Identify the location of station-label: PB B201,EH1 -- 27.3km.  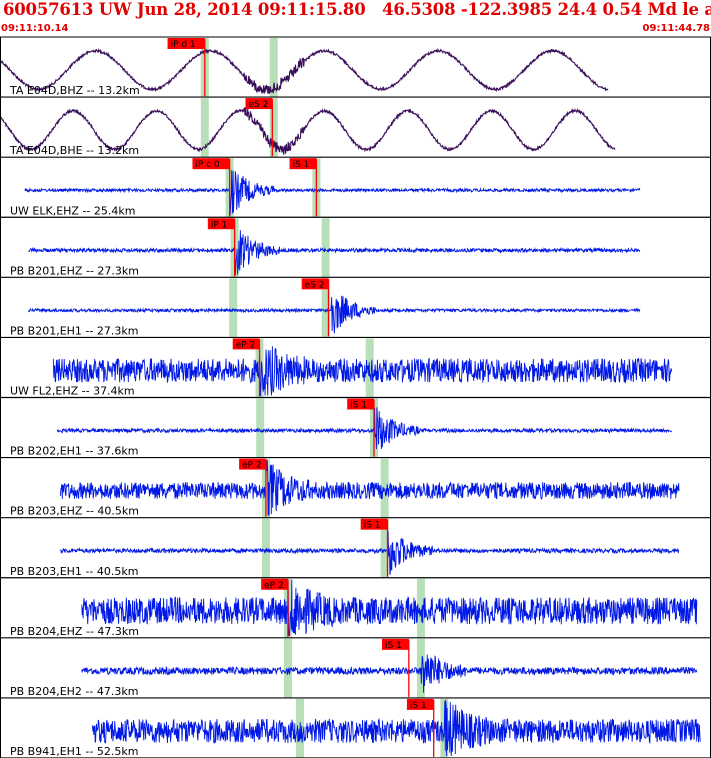
(74, 330).